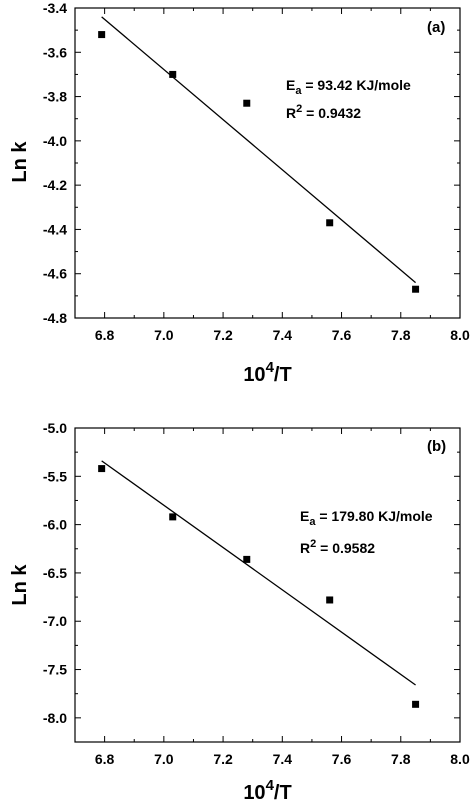  I want to click on activation-energy-label: Ea = 179.80 KJ/mole, so click(366, 518).